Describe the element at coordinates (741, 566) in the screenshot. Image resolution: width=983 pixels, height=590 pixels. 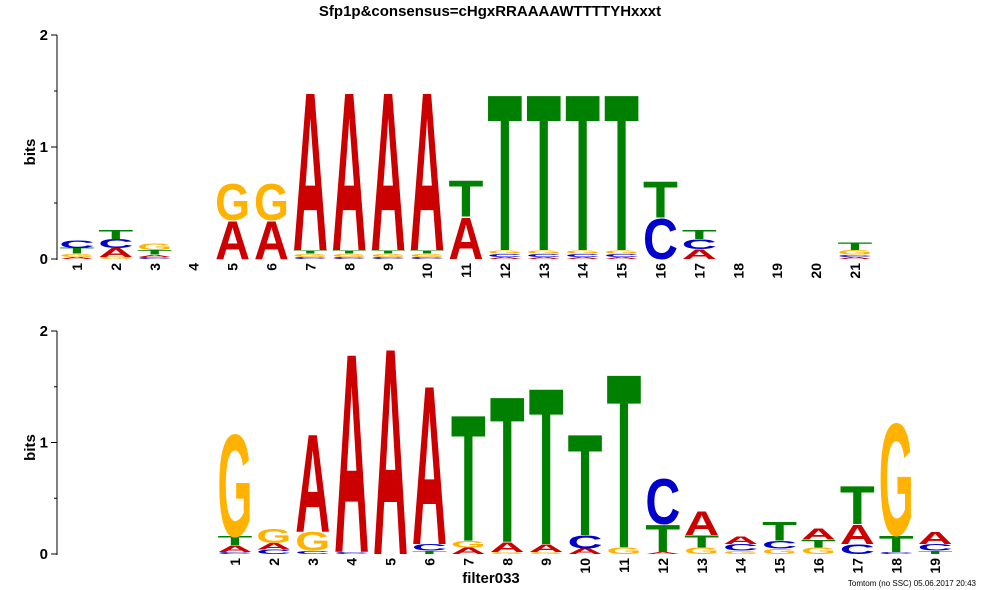
I see `position-label: 14` at that location.